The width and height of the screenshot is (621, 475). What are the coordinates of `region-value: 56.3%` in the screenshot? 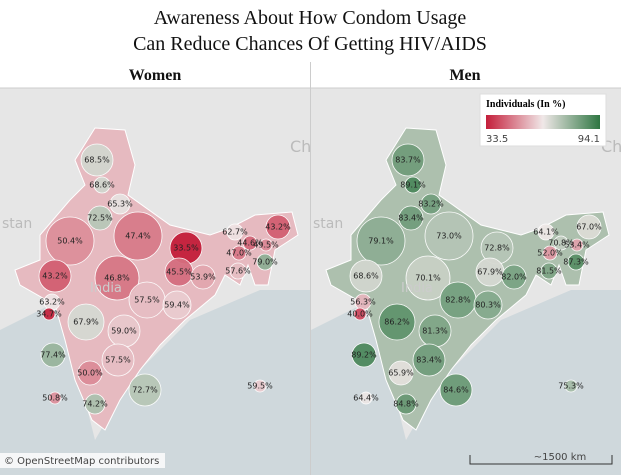 It's located at (363, 302).